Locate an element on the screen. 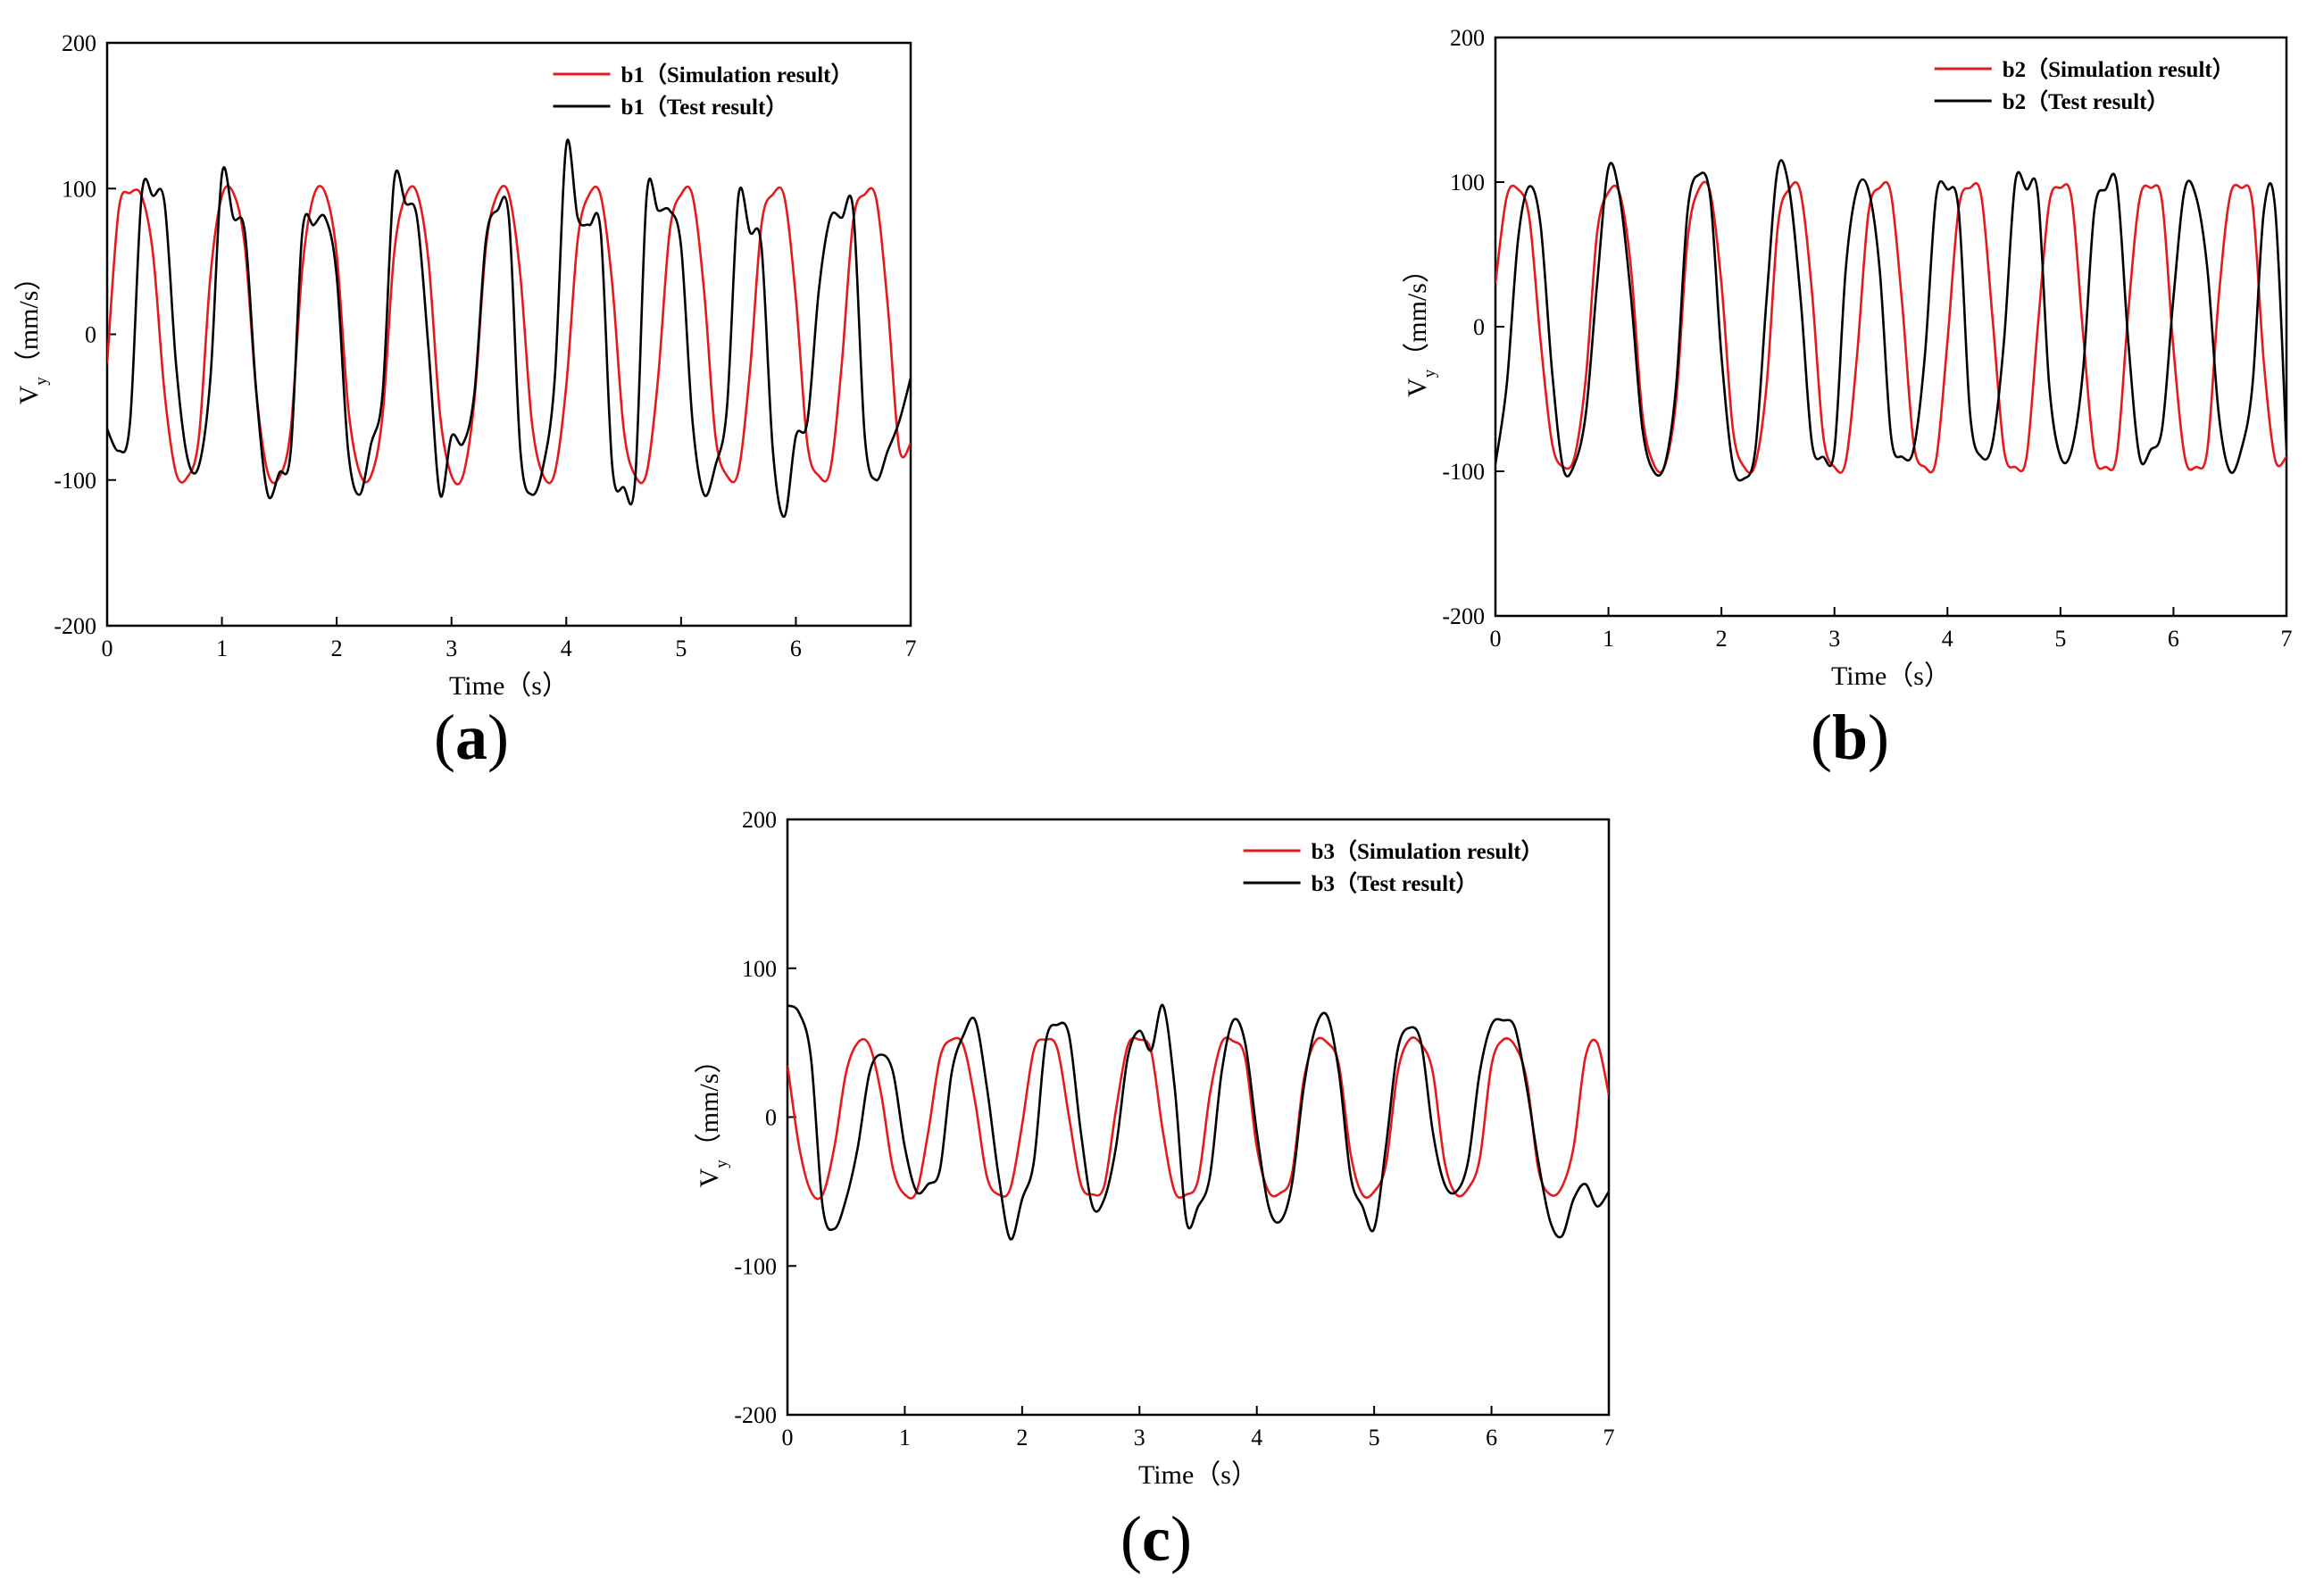 This screenshot has width=2307, height=1596. panel-label: (a) is located at coordinates (471, 737).